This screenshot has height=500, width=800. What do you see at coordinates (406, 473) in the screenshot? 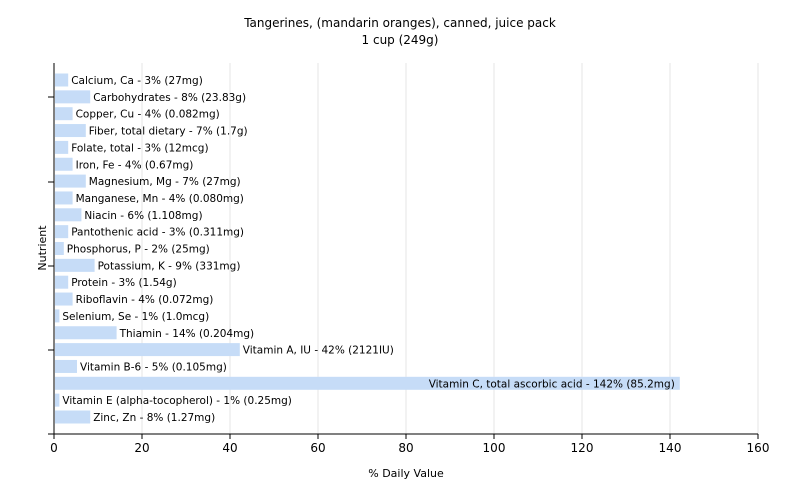
I see `x-axis-label: % Daily Value` at bounding box center [406, 473].